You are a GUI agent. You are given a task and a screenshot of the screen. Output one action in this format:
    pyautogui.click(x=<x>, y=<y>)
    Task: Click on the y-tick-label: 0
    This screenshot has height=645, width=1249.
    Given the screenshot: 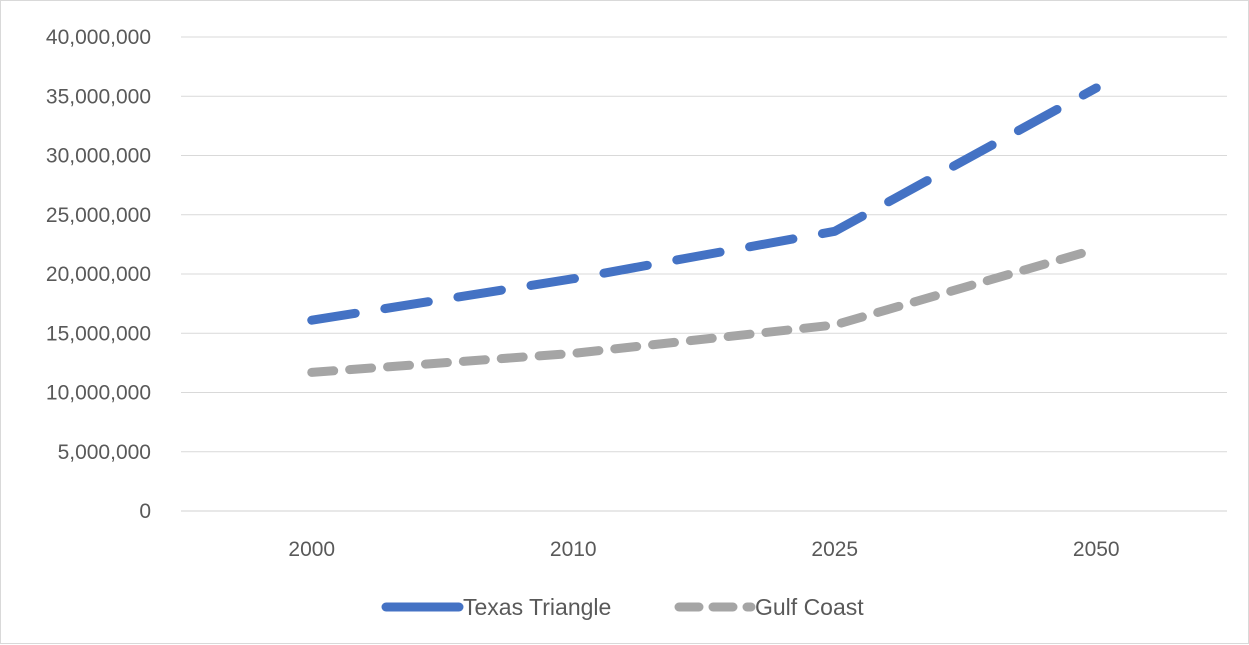 What is the action you would take?
    pyautogui.click(x=145, y=511)
    